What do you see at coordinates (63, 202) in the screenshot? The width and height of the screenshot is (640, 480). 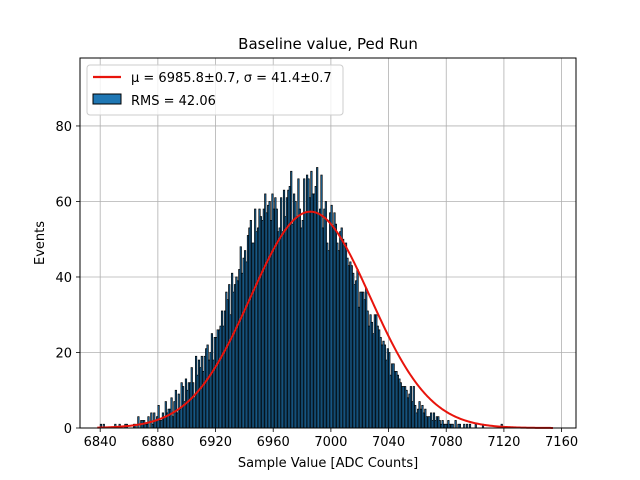 I see `y-tick-label: 60` at bounding box center [63, 202].